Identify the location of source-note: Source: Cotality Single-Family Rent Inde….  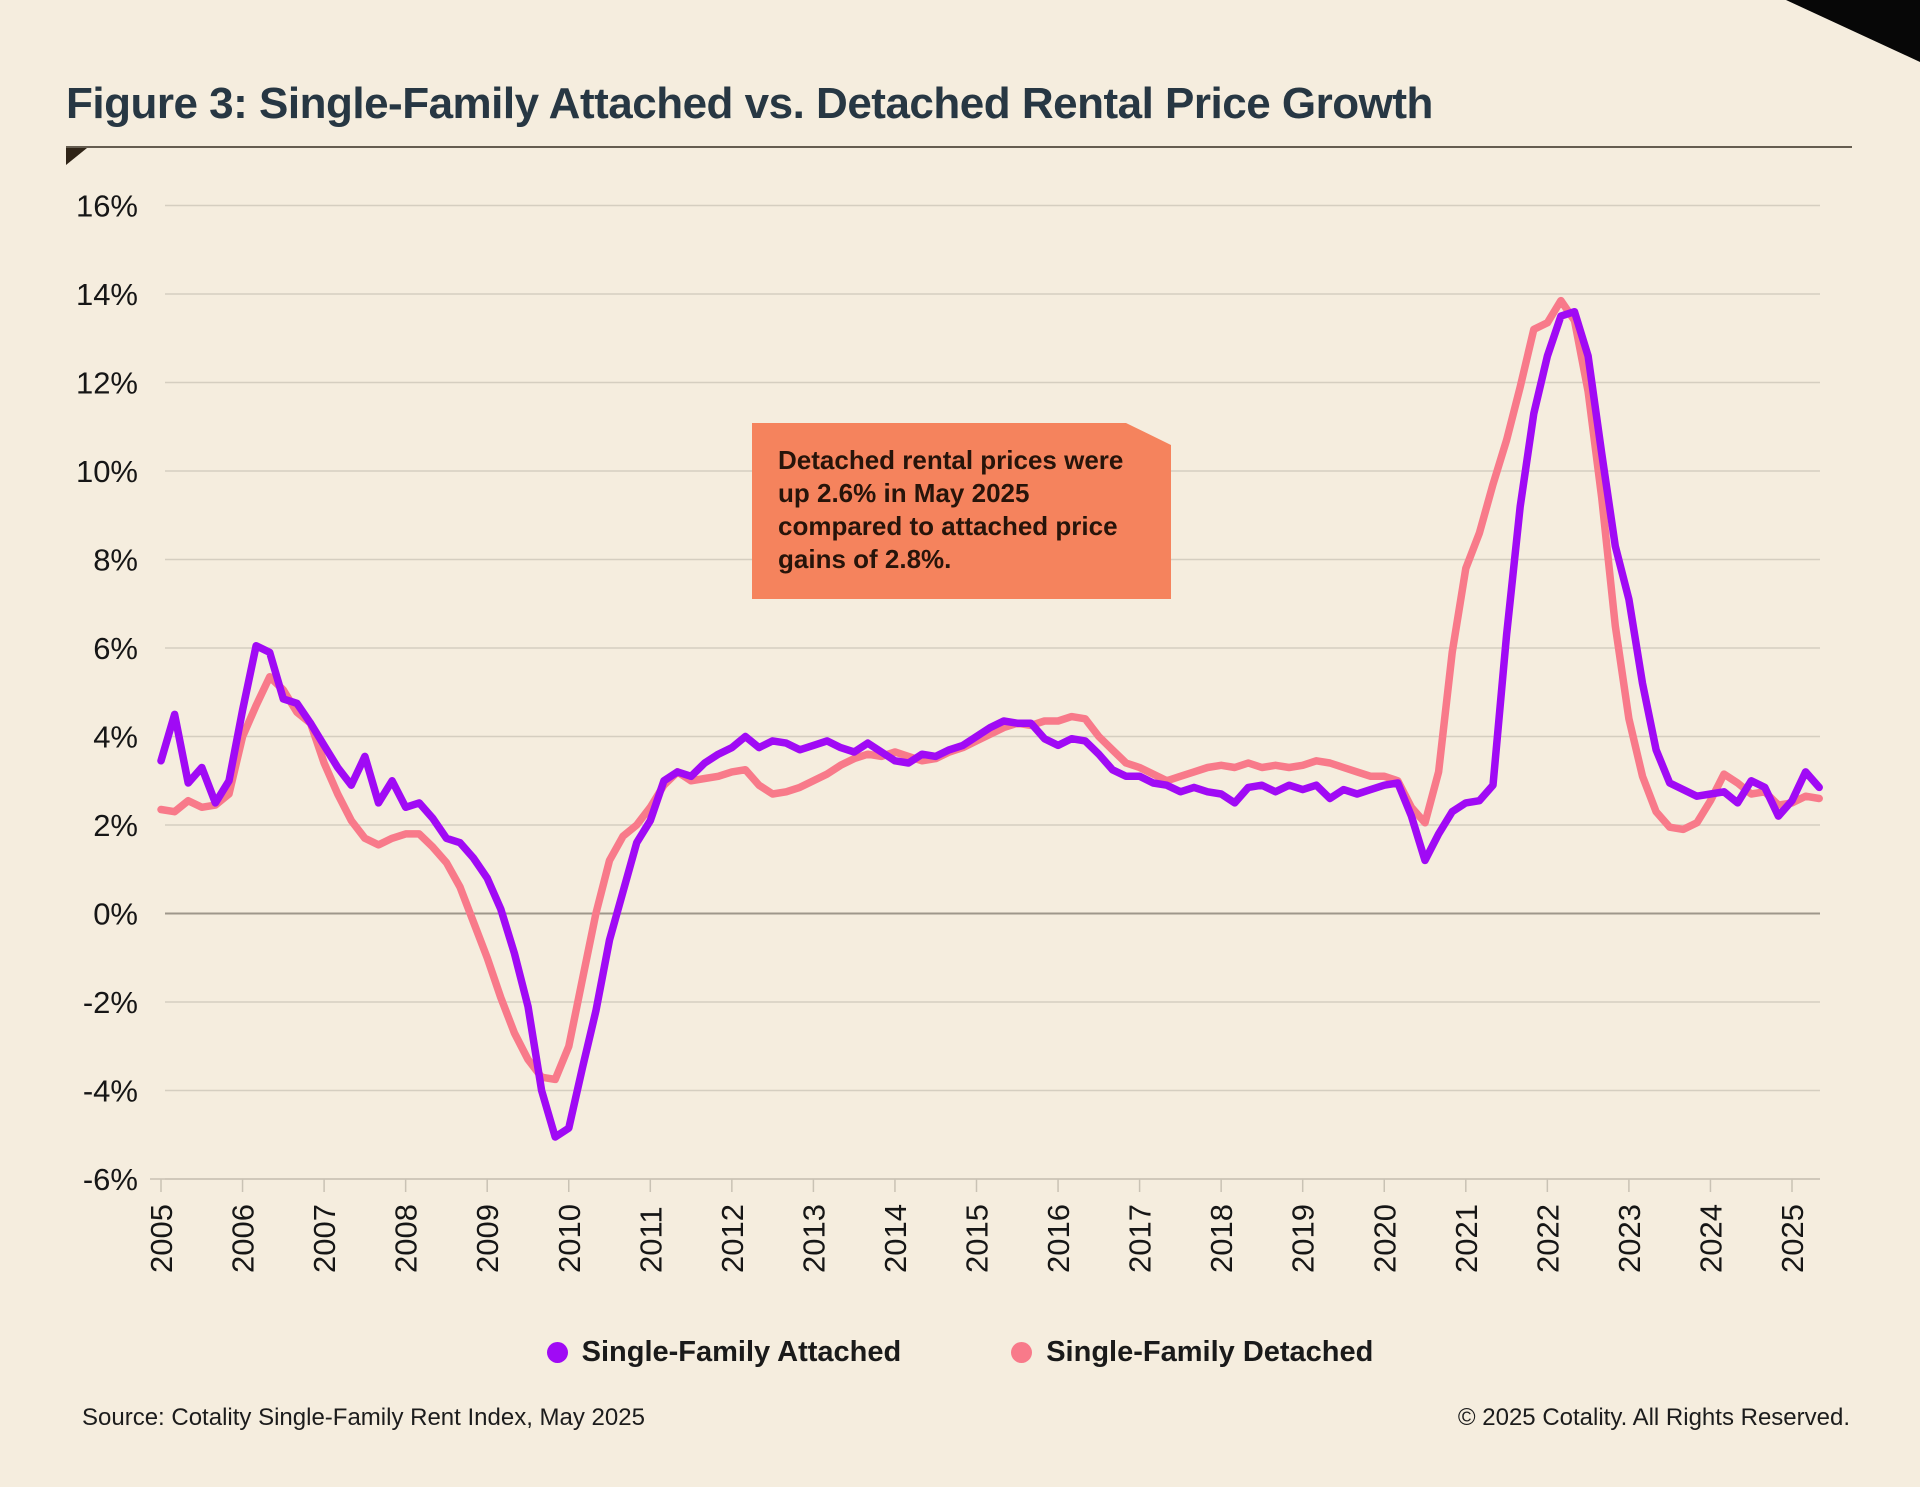
(363, 1417).